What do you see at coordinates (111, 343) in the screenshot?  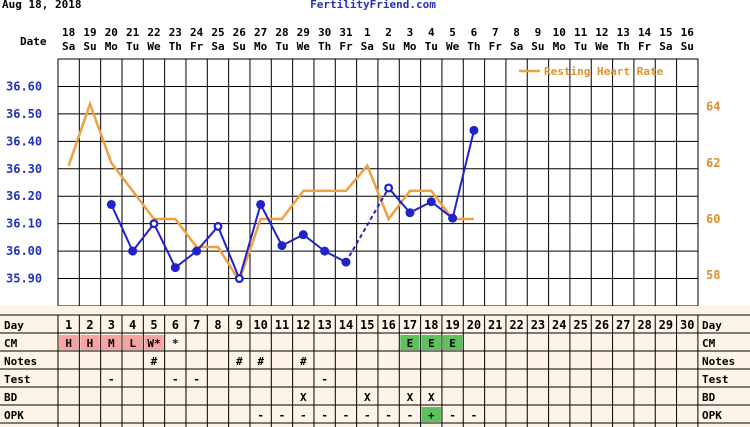 I see `cm-value: M` at bounding box center [111, 343].